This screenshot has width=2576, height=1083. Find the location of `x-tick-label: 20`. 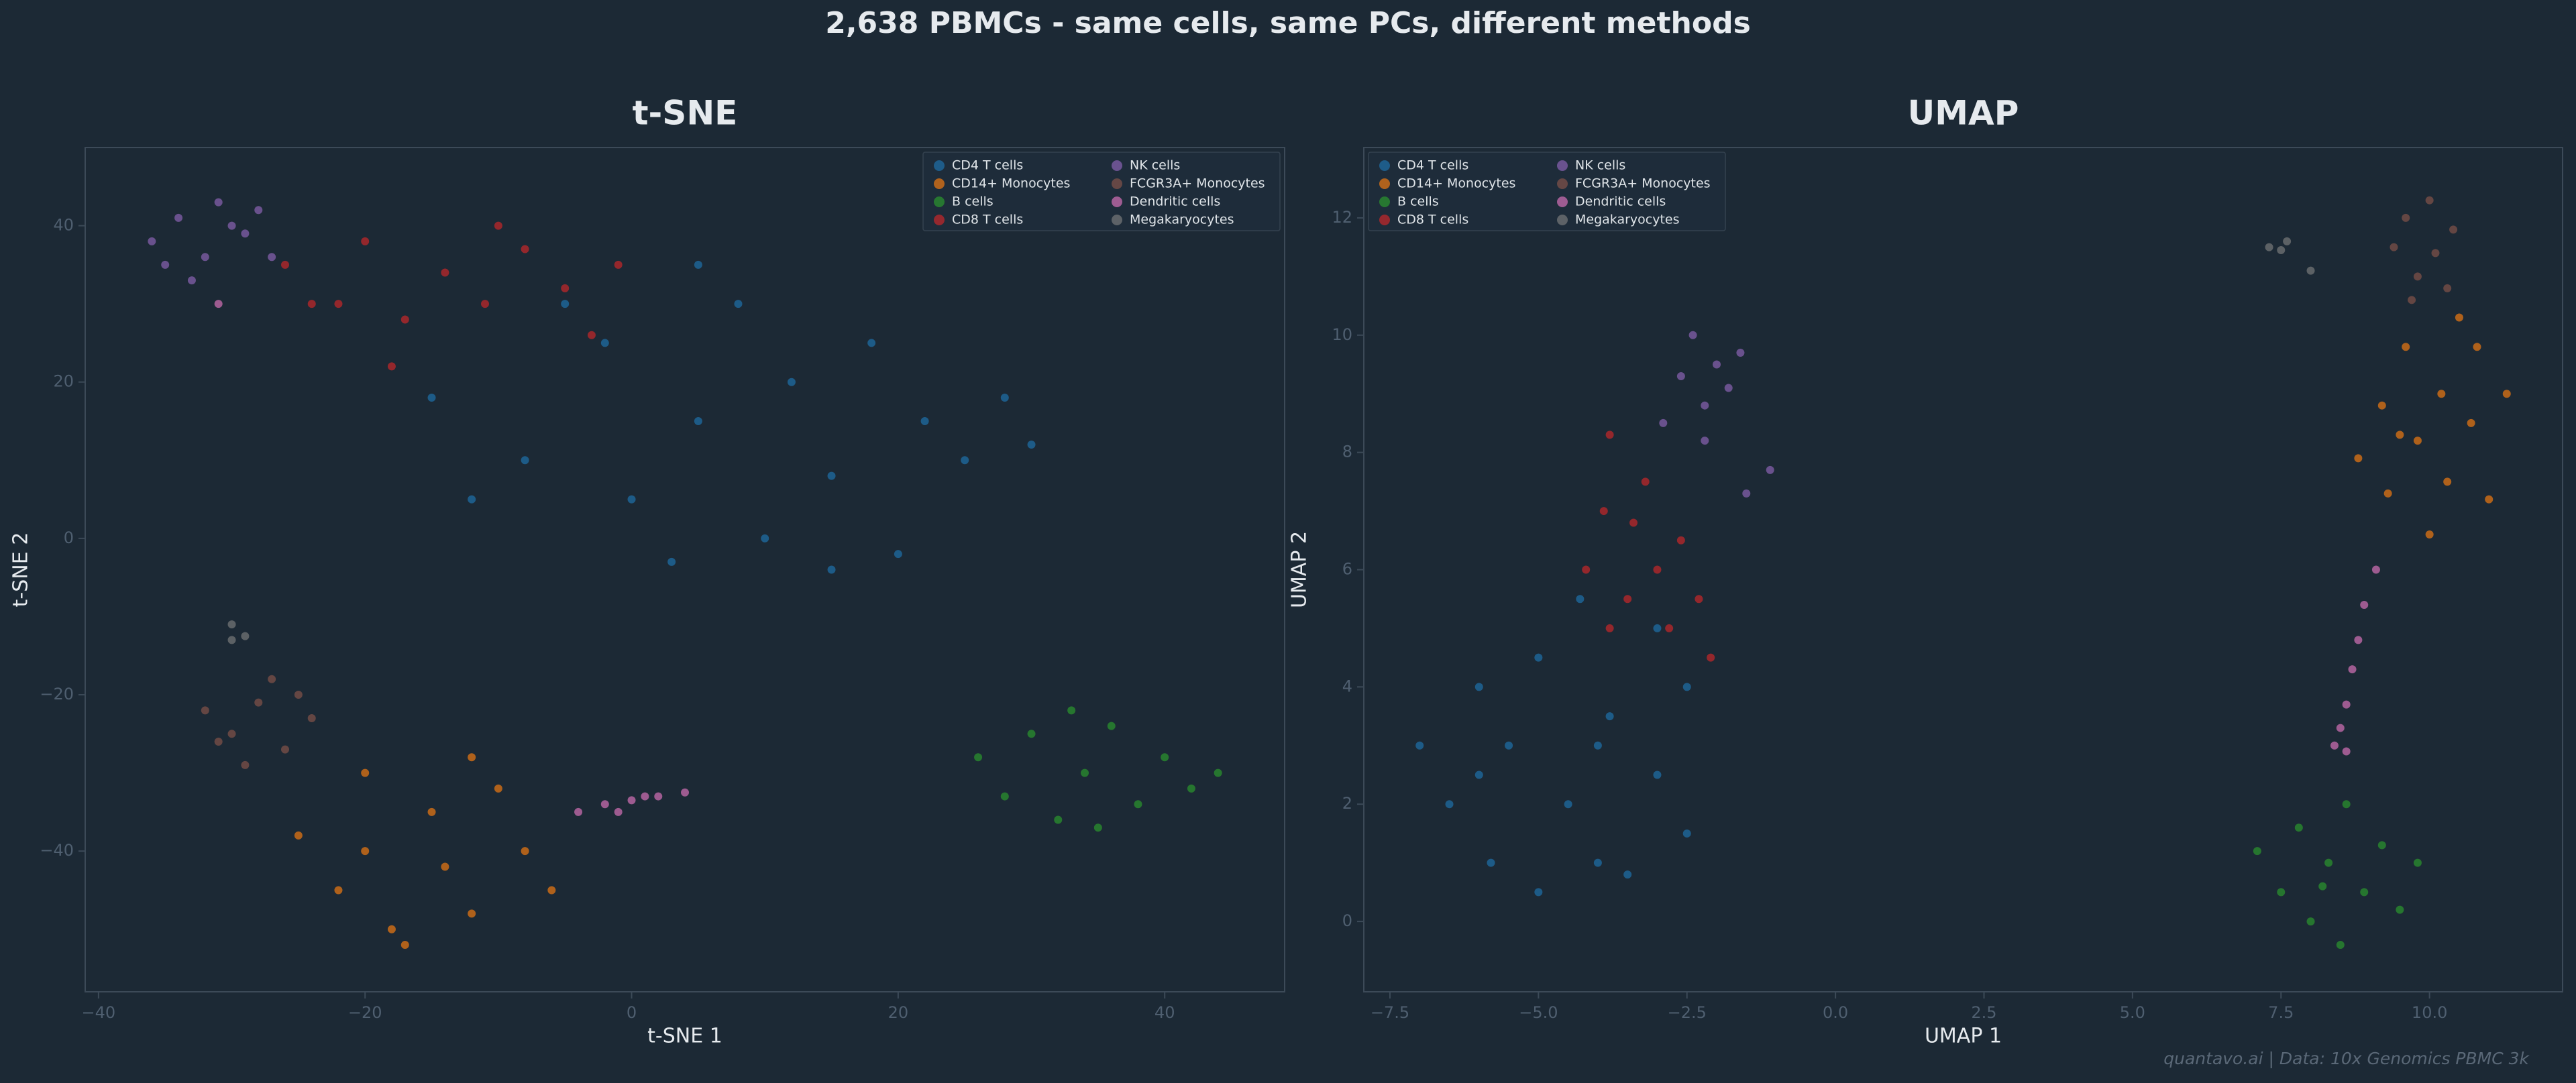

x-tick-label: 20 is located at coordinates (898, 1012).